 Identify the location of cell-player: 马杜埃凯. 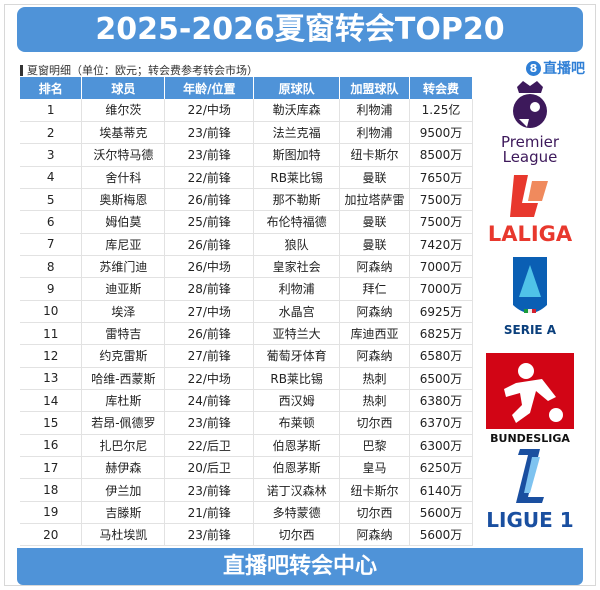
(123, 535).